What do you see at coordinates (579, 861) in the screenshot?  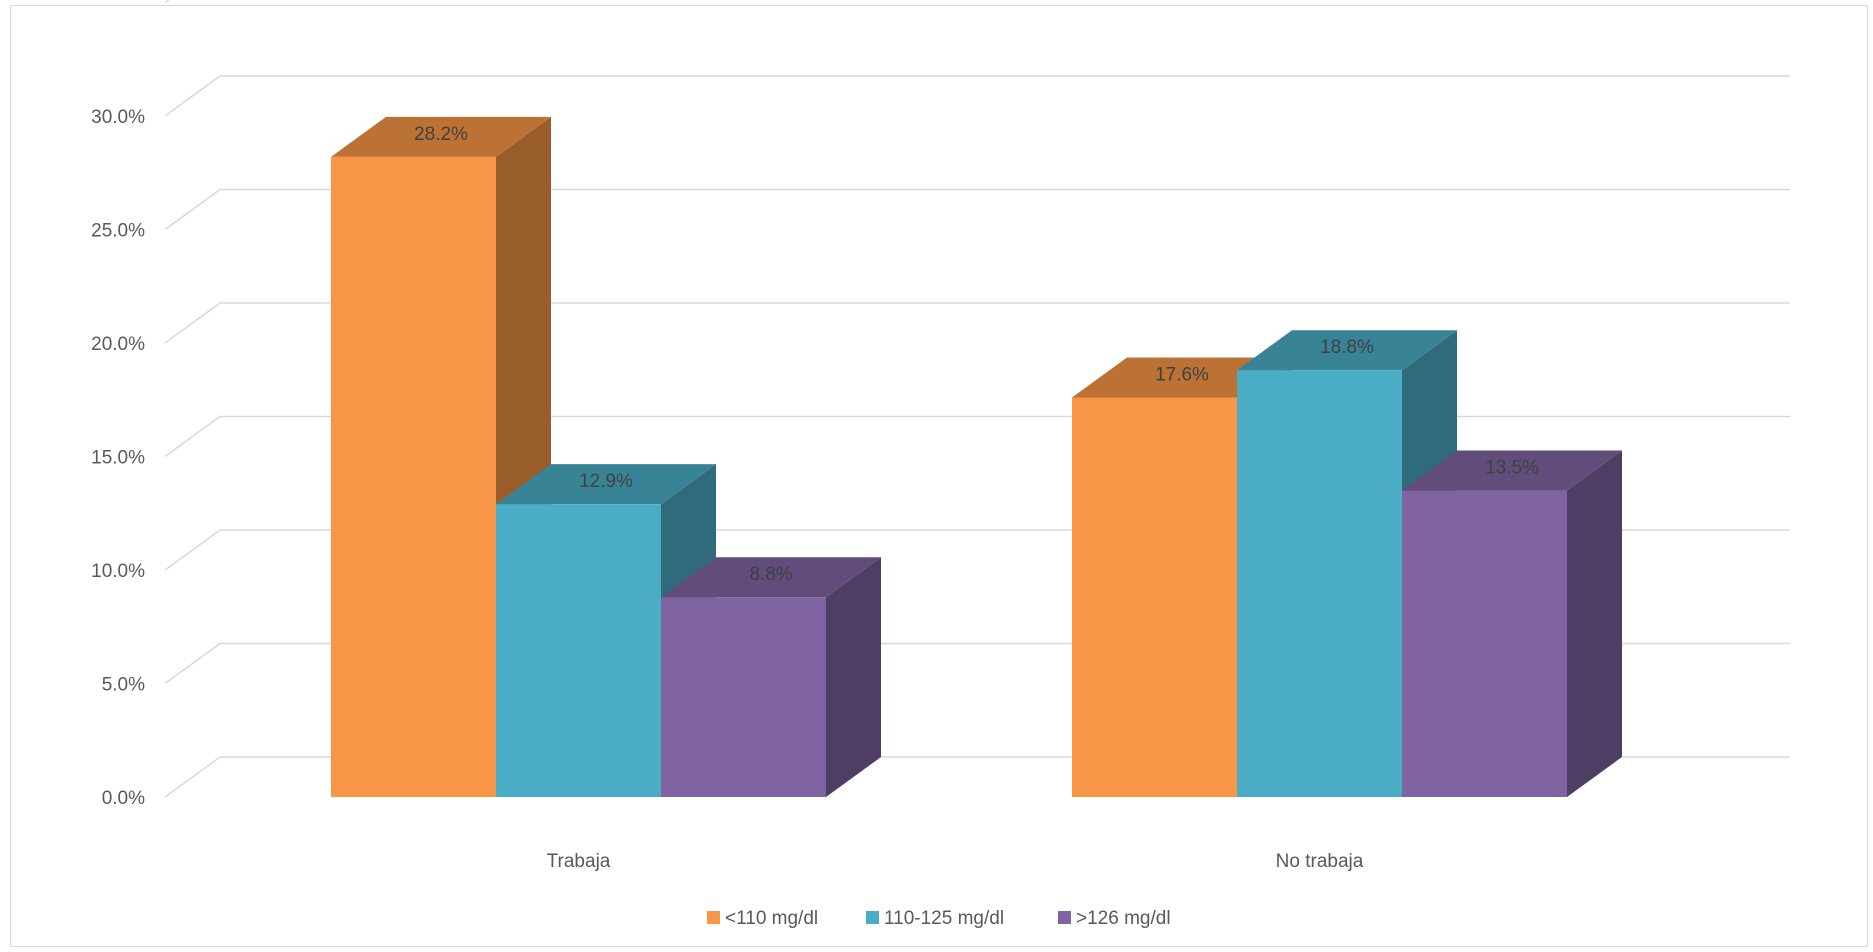 I see `category-label: Trabaja` at bounding box center [579, 861].